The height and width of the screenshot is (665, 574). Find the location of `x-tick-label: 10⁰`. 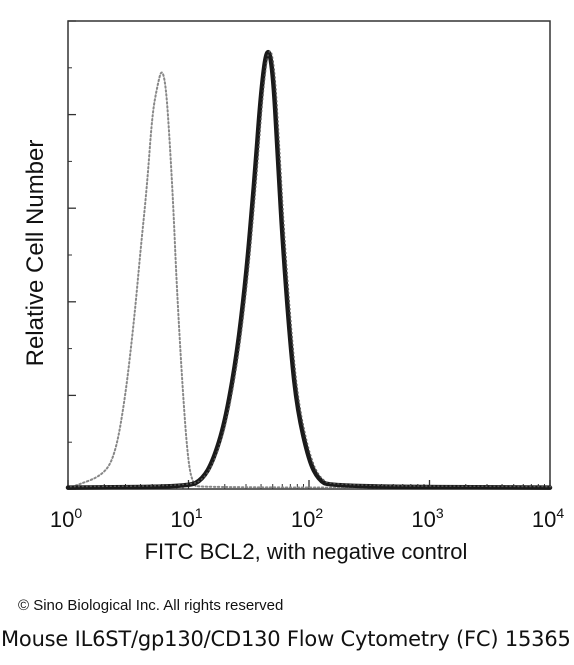

x-tick-label: 10⁰ is located at coordinates (66, 518).